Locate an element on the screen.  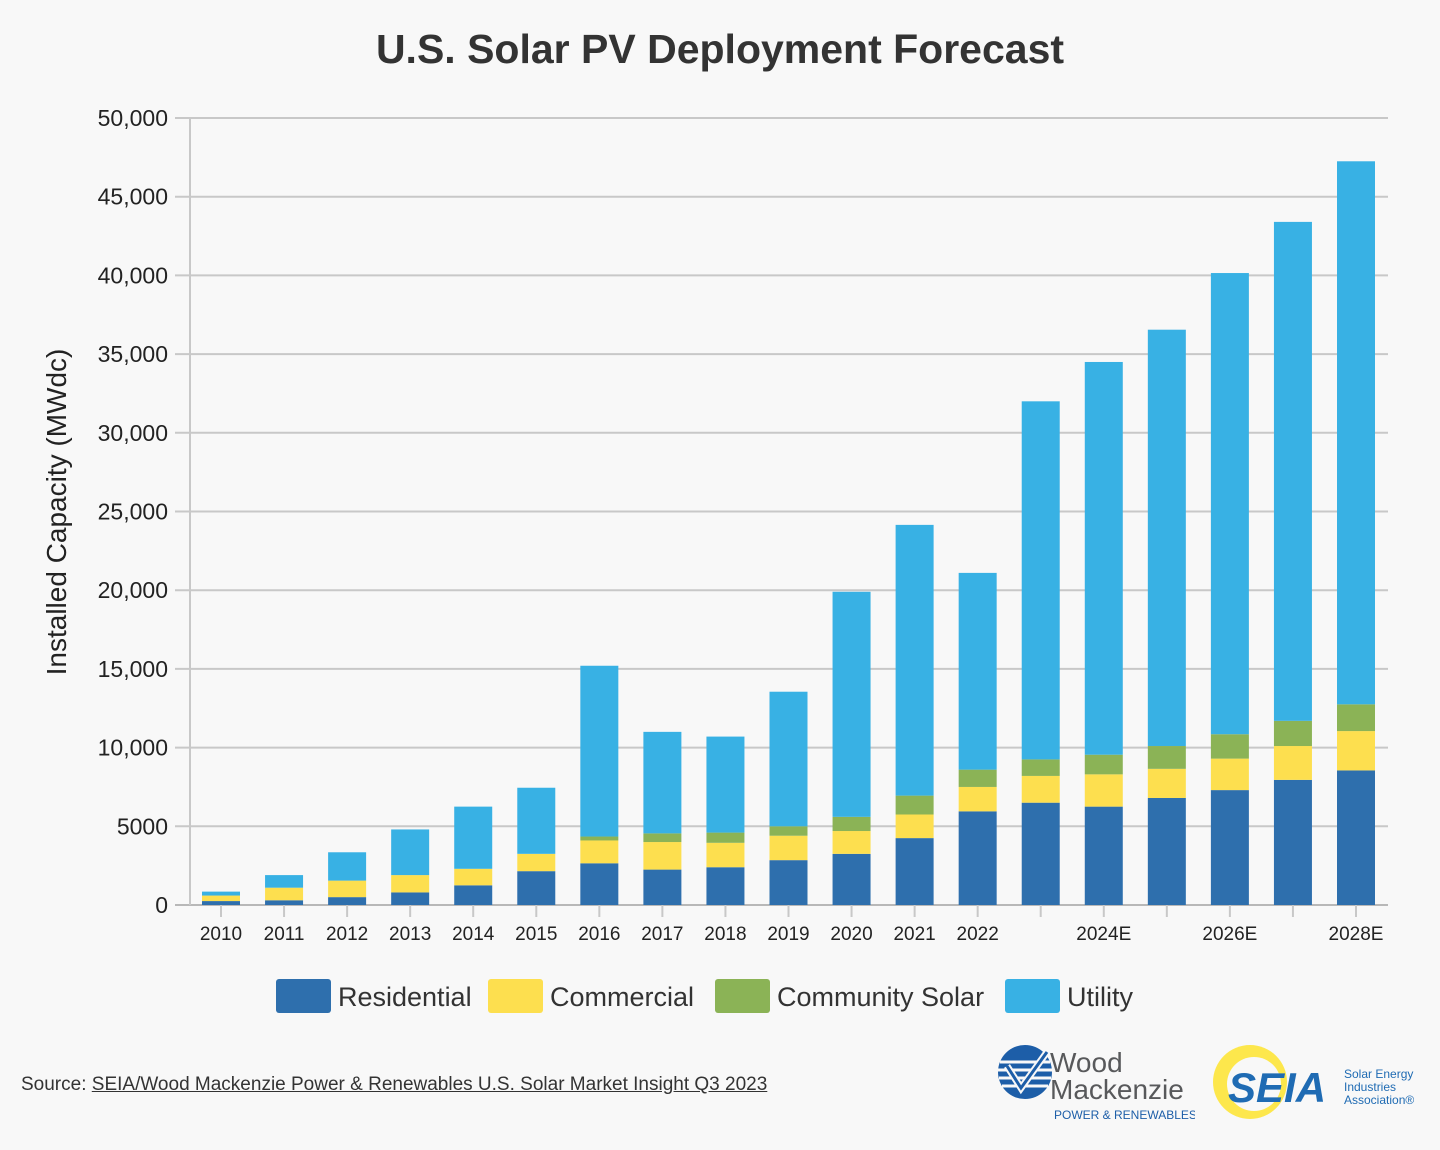
x-tick-label: 2022 is located at coordinates (978, 934).